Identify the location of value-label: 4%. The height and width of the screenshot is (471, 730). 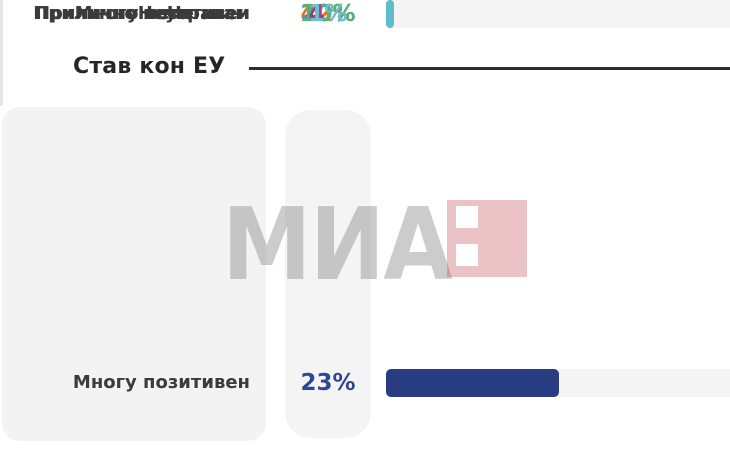
(328, 14).